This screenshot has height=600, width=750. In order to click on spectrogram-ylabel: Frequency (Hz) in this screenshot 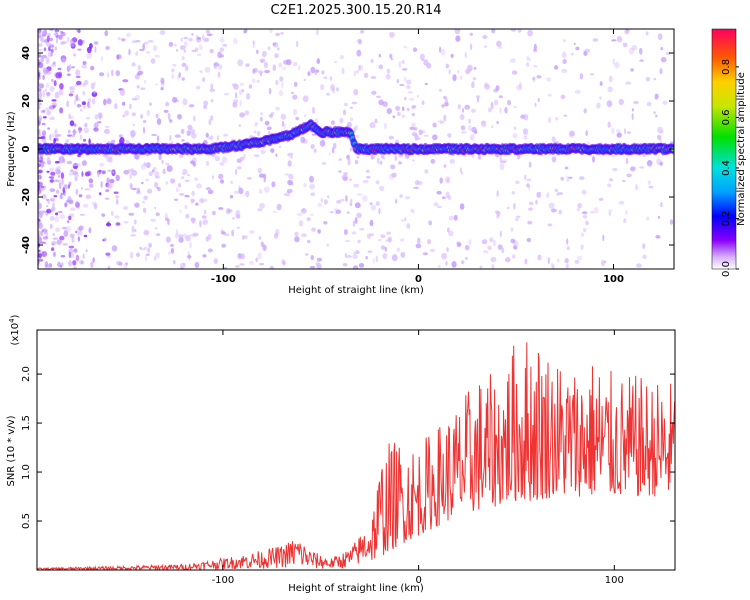, I will do `click(11, 149)`.